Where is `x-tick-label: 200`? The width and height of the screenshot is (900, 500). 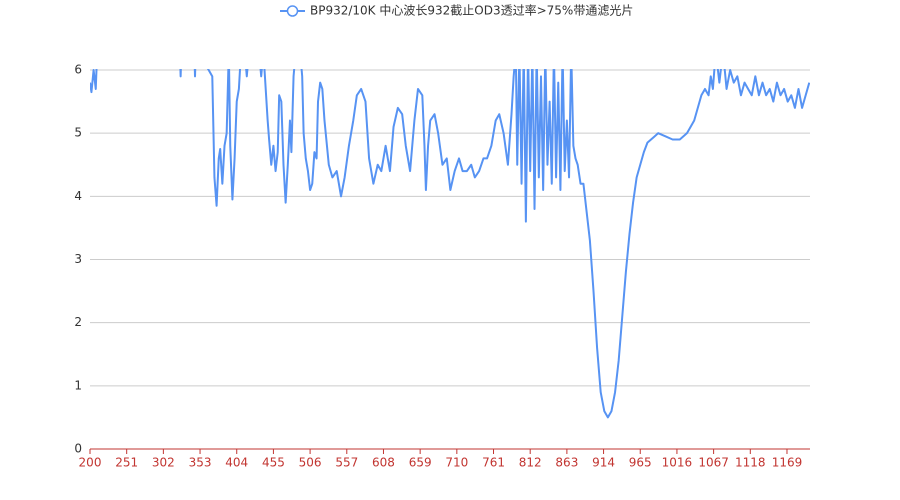
x-tick-label: 200 is located at coordinates (90, 463).